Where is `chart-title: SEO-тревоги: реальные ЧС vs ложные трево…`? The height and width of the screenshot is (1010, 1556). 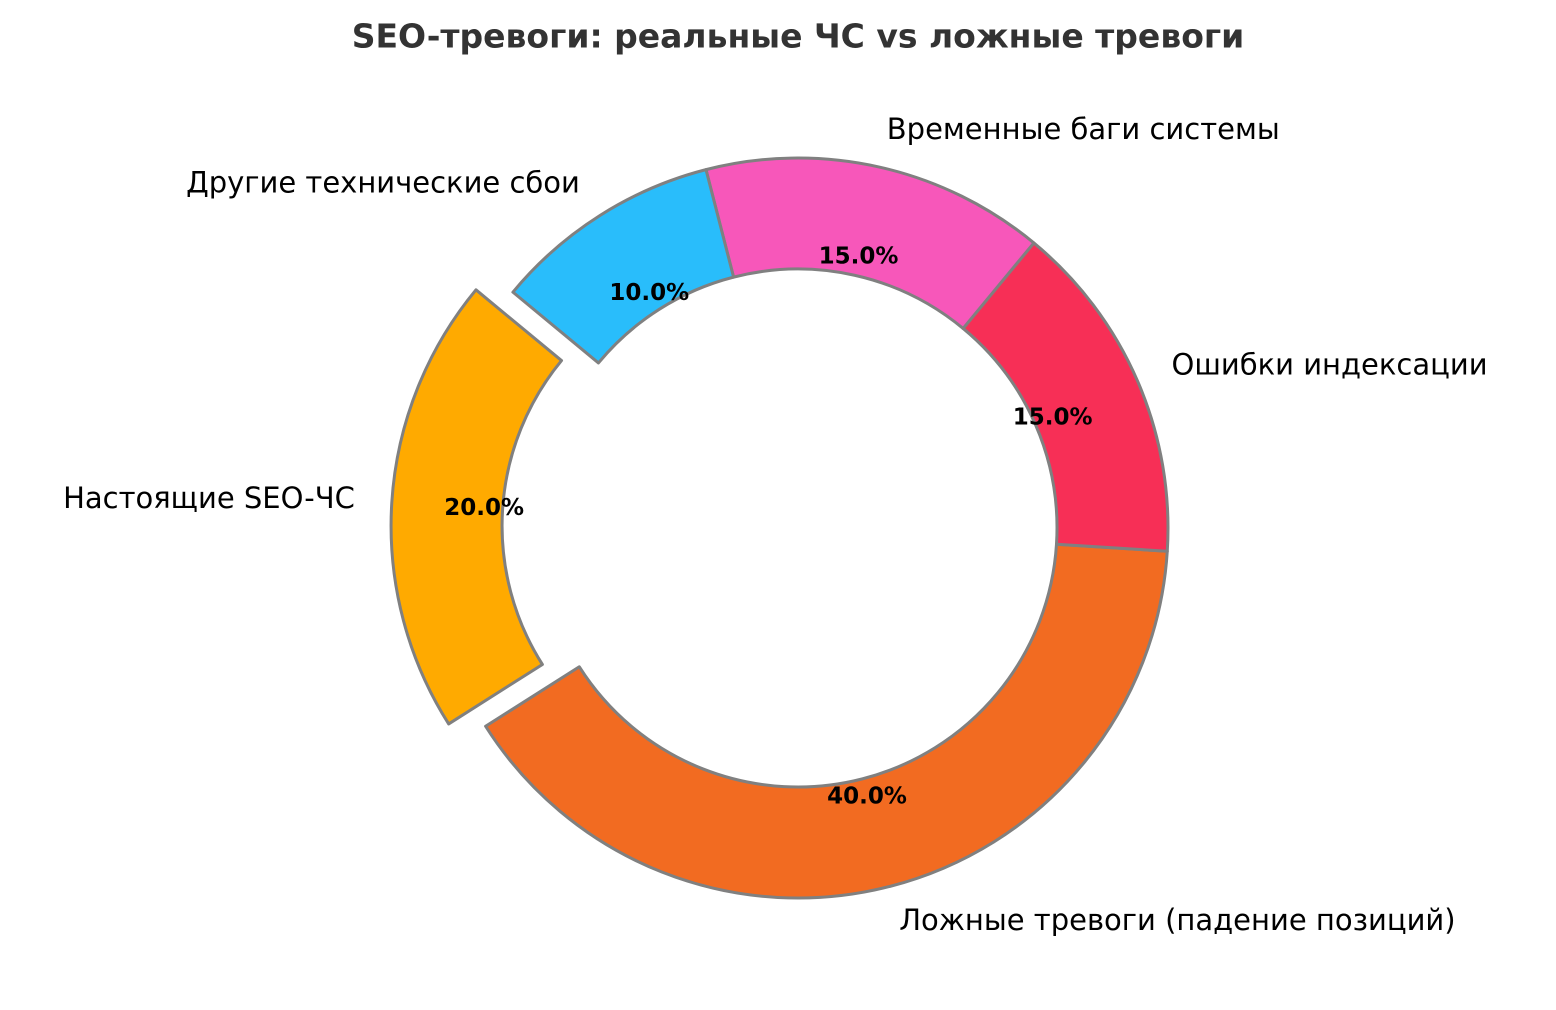
chart-title: SEO-тревоги: реальные ЧС vs ложные трево… is located at coordinates (798, 36).